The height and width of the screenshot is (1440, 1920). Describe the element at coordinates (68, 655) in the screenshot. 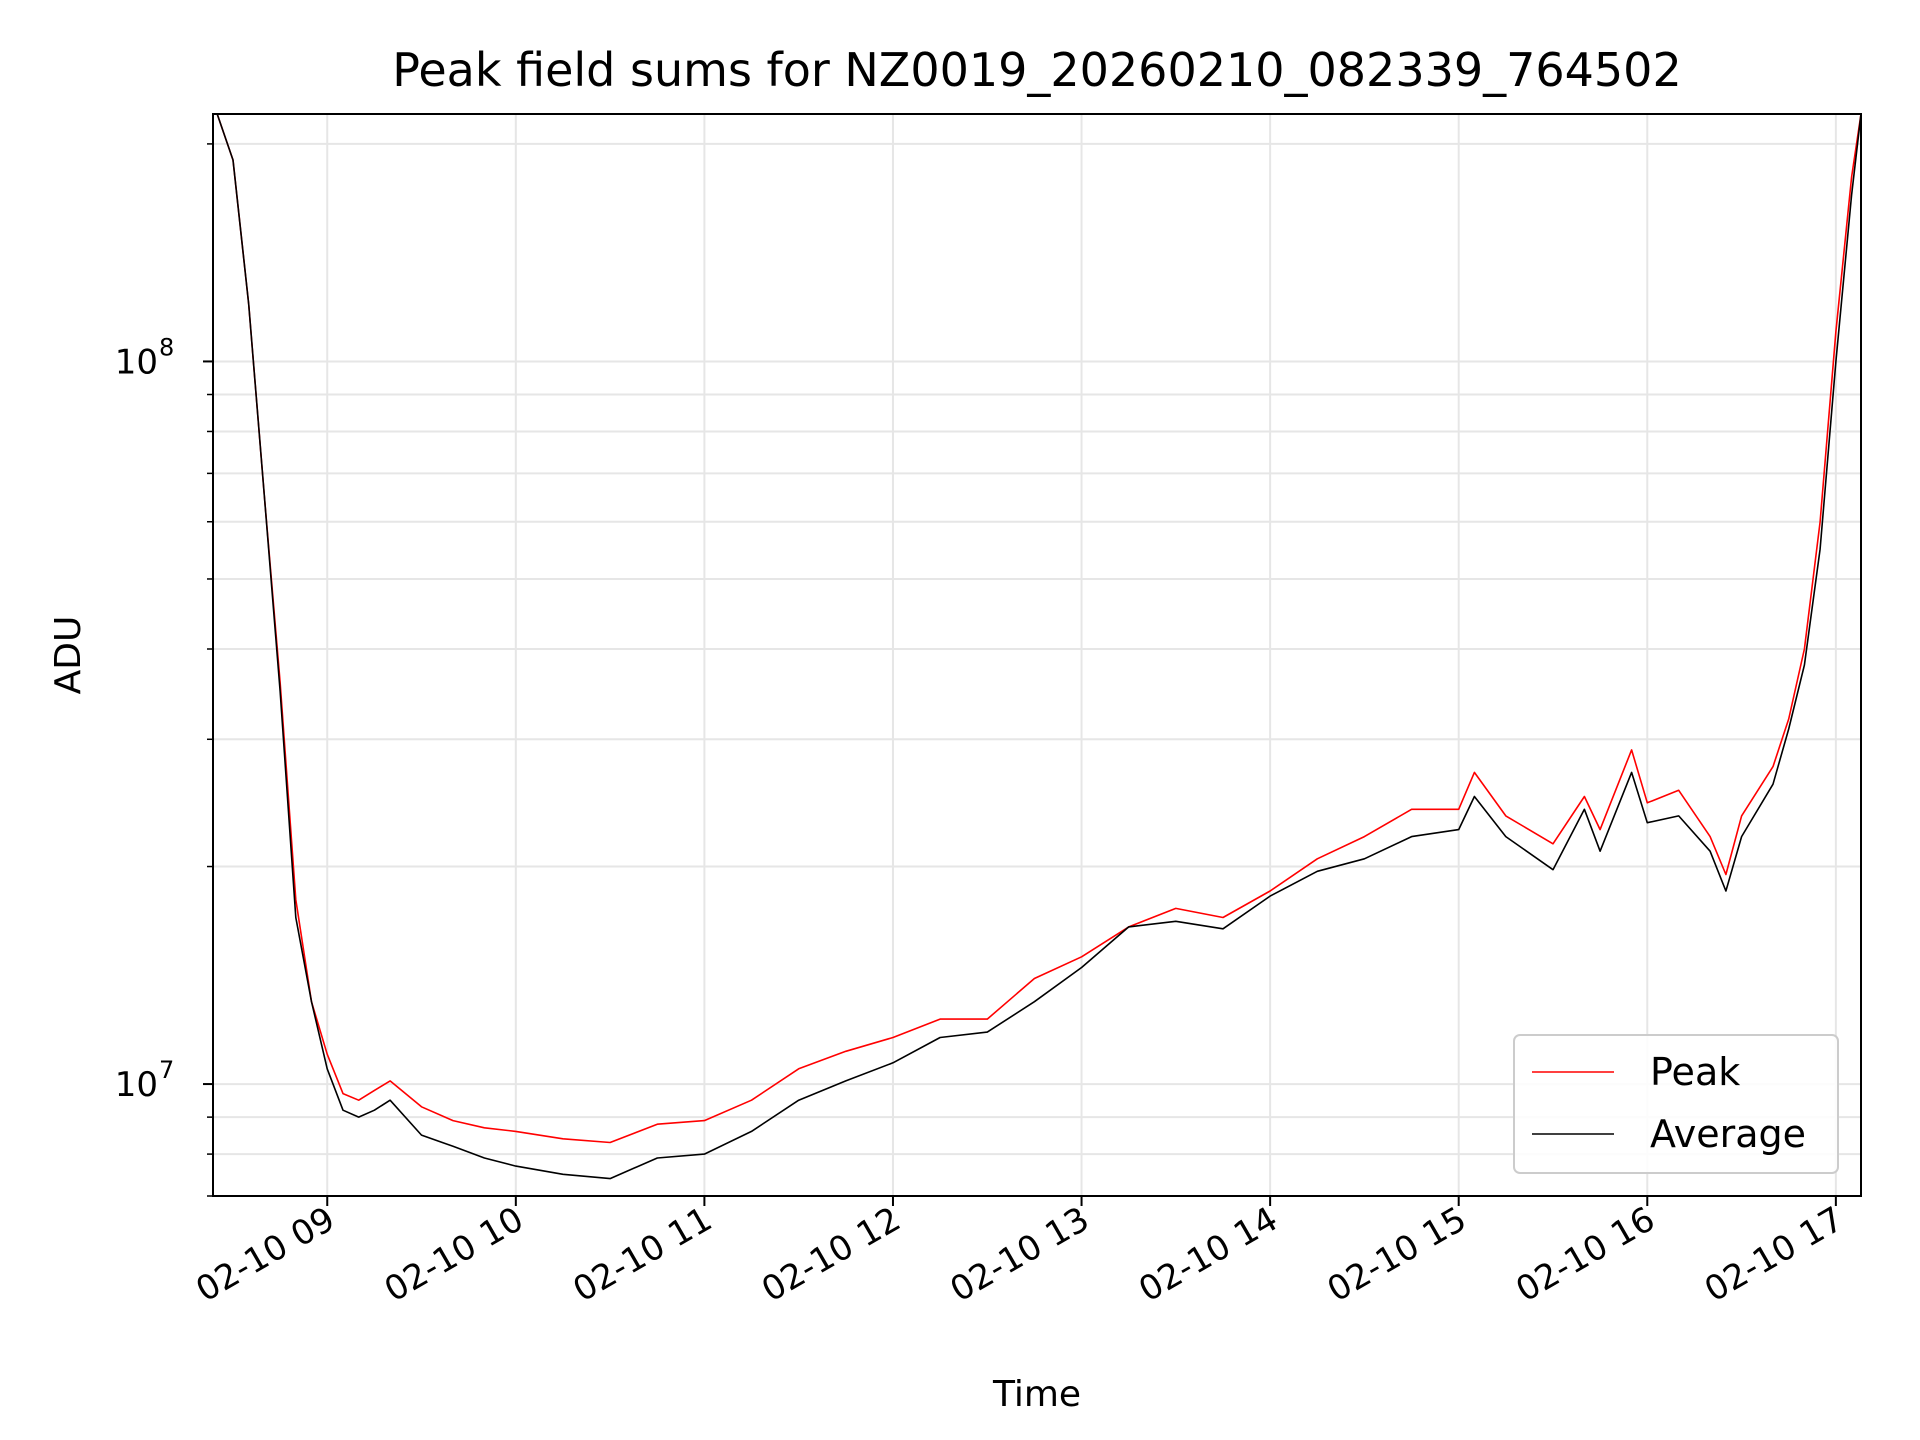

I see `y-axis-label: ADU` at that location.